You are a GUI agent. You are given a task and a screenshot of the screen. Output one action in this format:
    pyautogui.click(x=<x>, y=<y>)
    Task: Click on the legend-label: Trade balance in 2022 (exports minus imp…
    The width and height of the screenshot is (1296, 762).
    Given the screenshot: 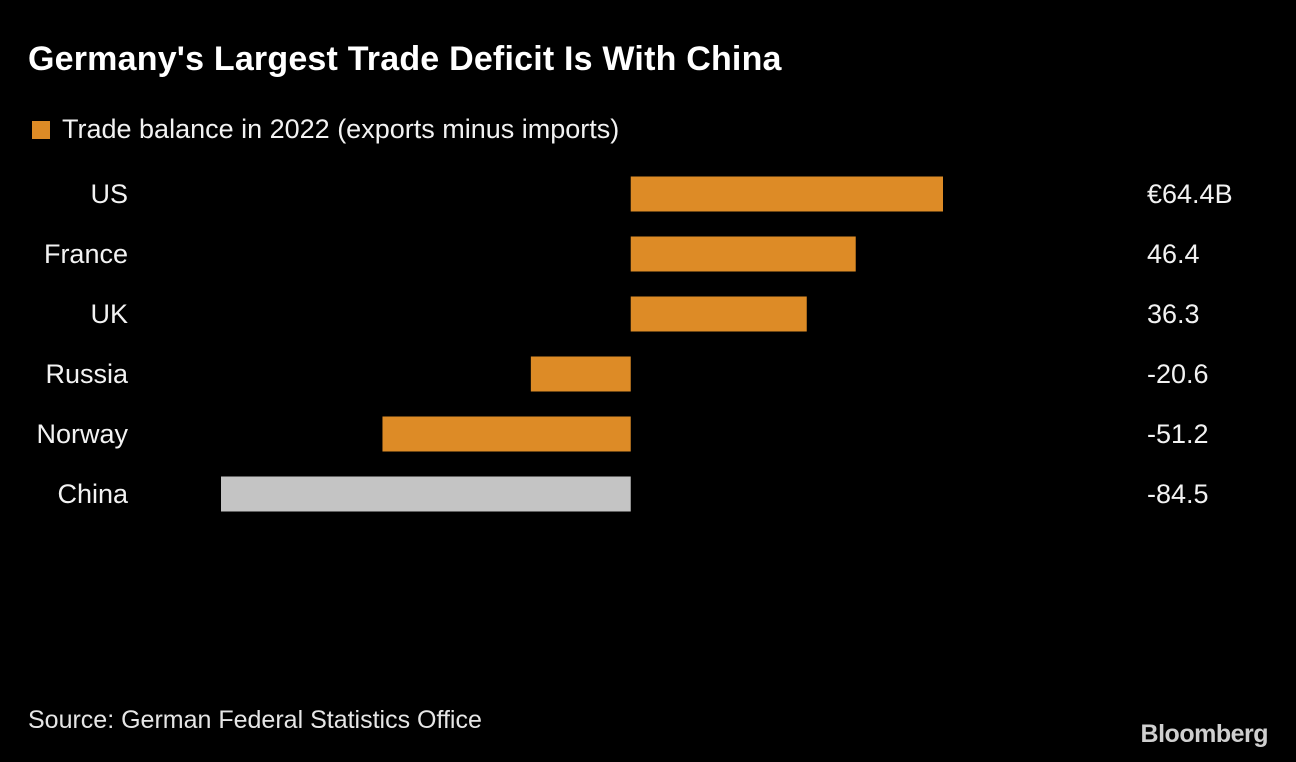 What is the action you would take?
    pyautogui.click(x=341, y=129)
    